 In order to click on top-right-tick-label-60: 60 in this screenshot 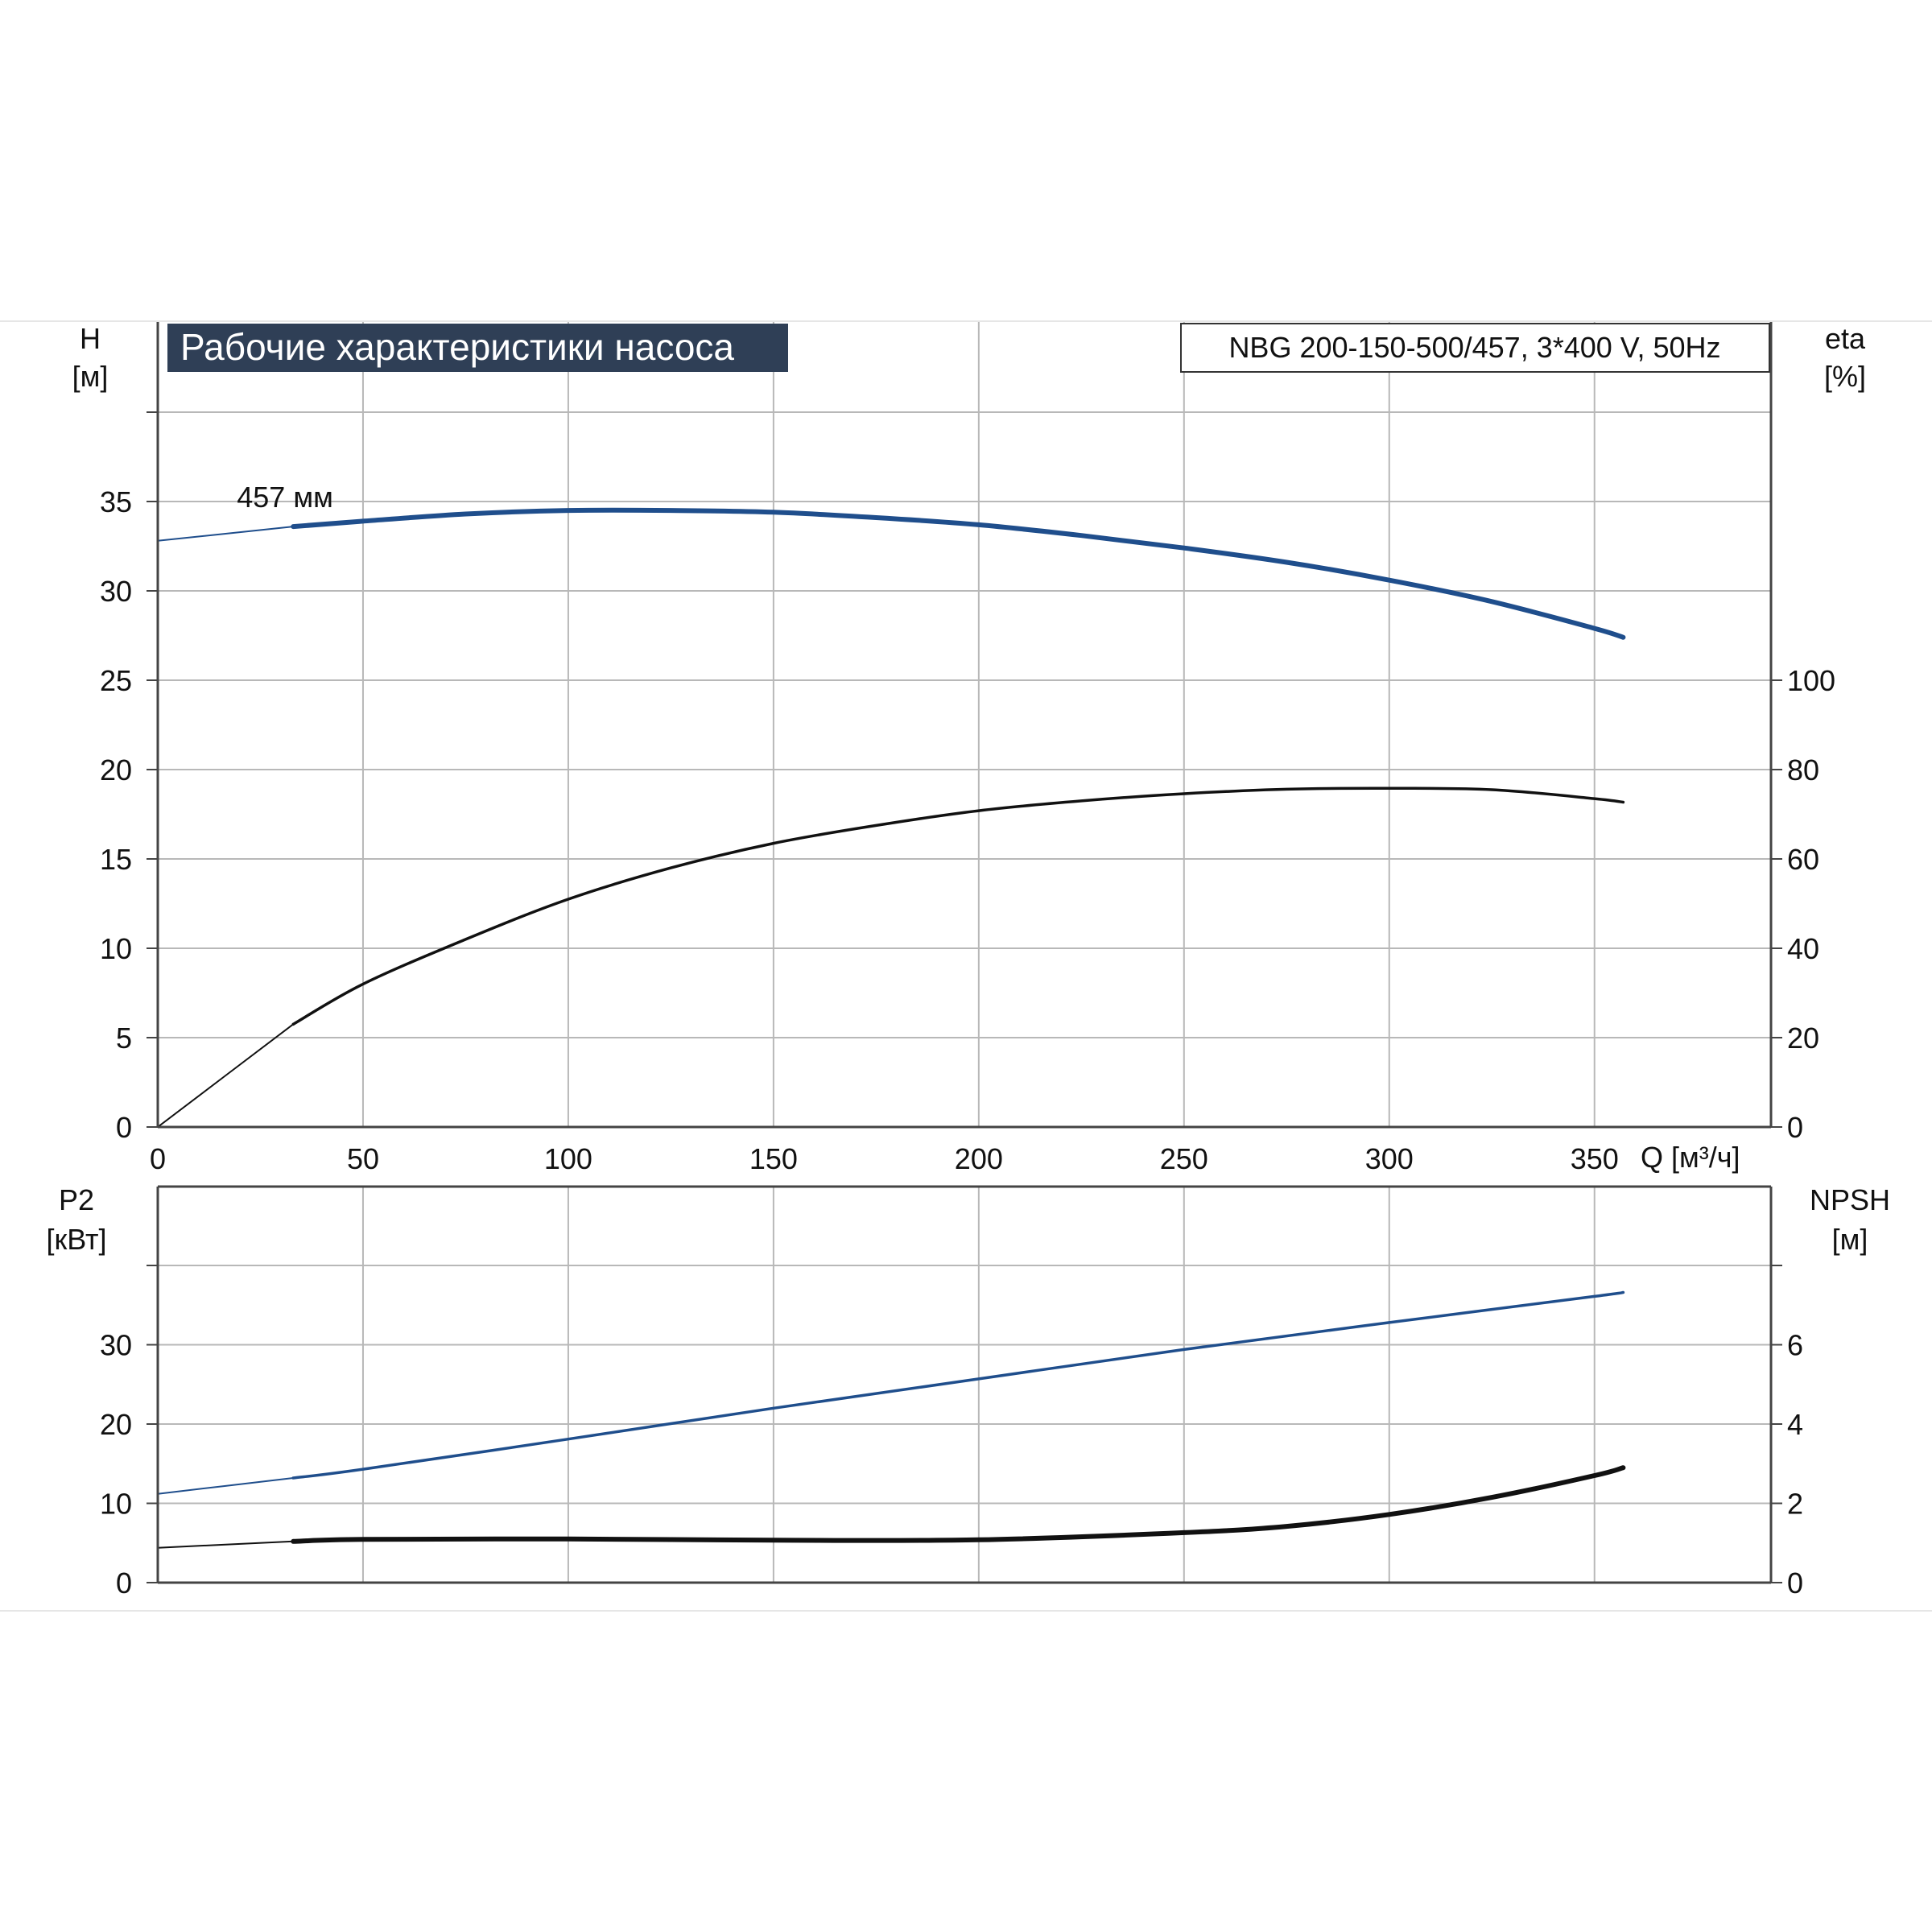, I will do `click(1803, 859)`.